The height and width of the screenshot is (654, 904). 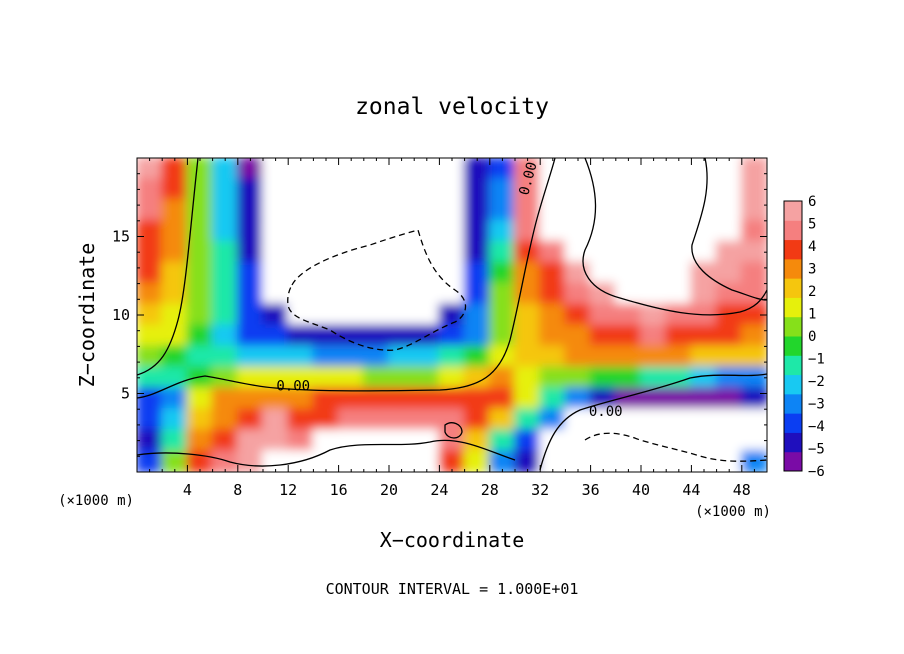 What do you see at coordinates (812, 337) in the screenshot?
I see `colorbar-tick-label: 0` at bounding box center [812, 337].